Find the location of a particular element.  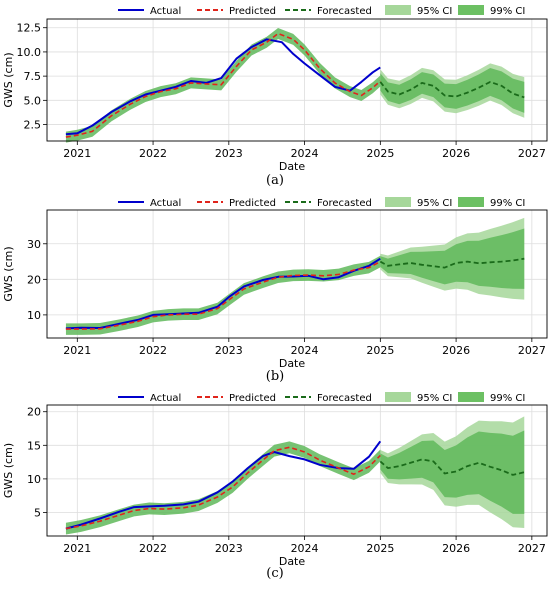

panel-label: (c) is located at coordinates (274, 573).